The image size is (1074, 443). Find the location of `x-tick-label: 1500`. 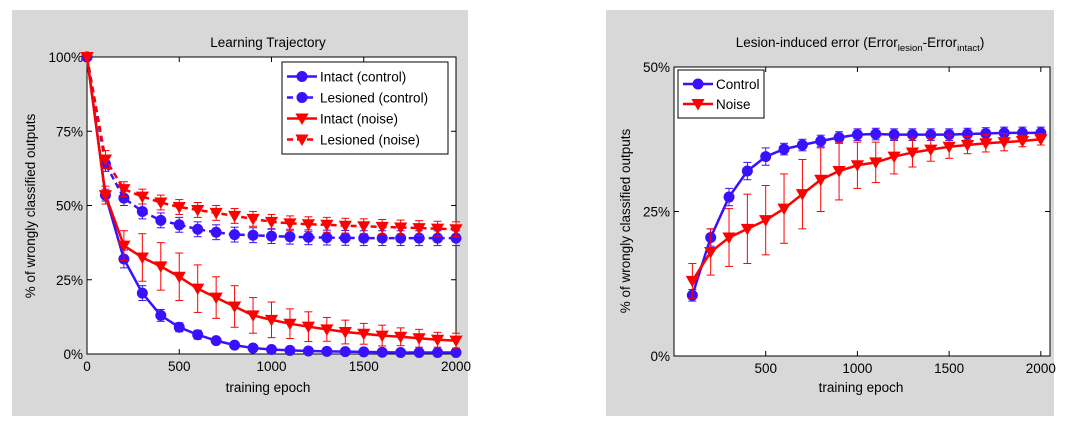

x-tick-label: 1500 is located at coordinates (364, 366).